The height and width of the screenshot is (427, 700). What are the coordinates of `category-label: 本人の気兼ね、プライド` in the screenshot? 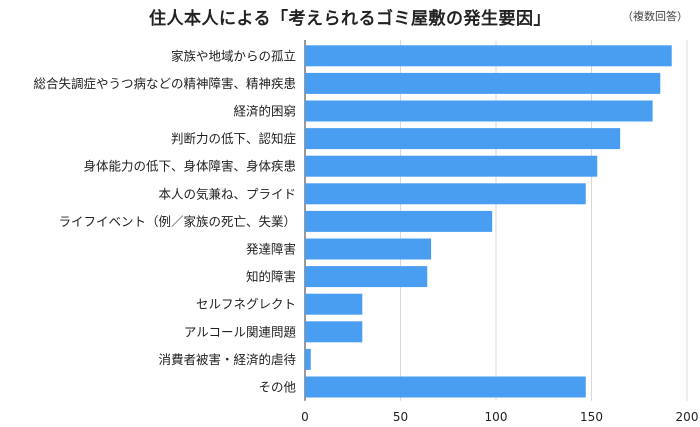 It's located at (227, 193).